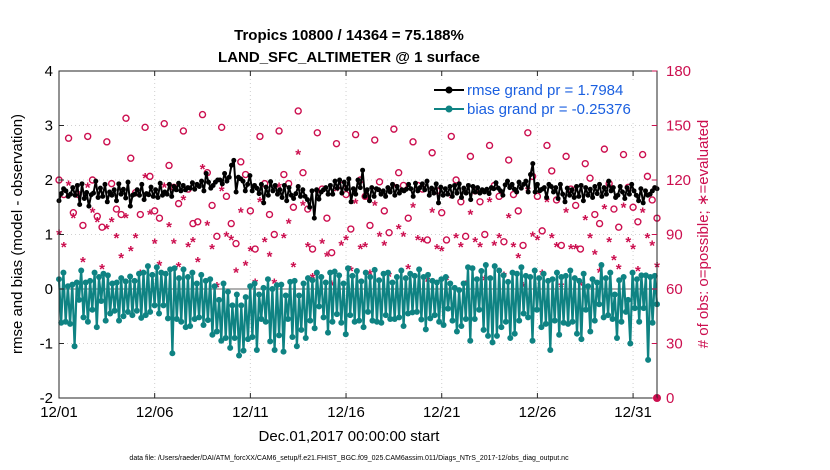  I want to click on y-tick-label: -1, so click(46, 344).